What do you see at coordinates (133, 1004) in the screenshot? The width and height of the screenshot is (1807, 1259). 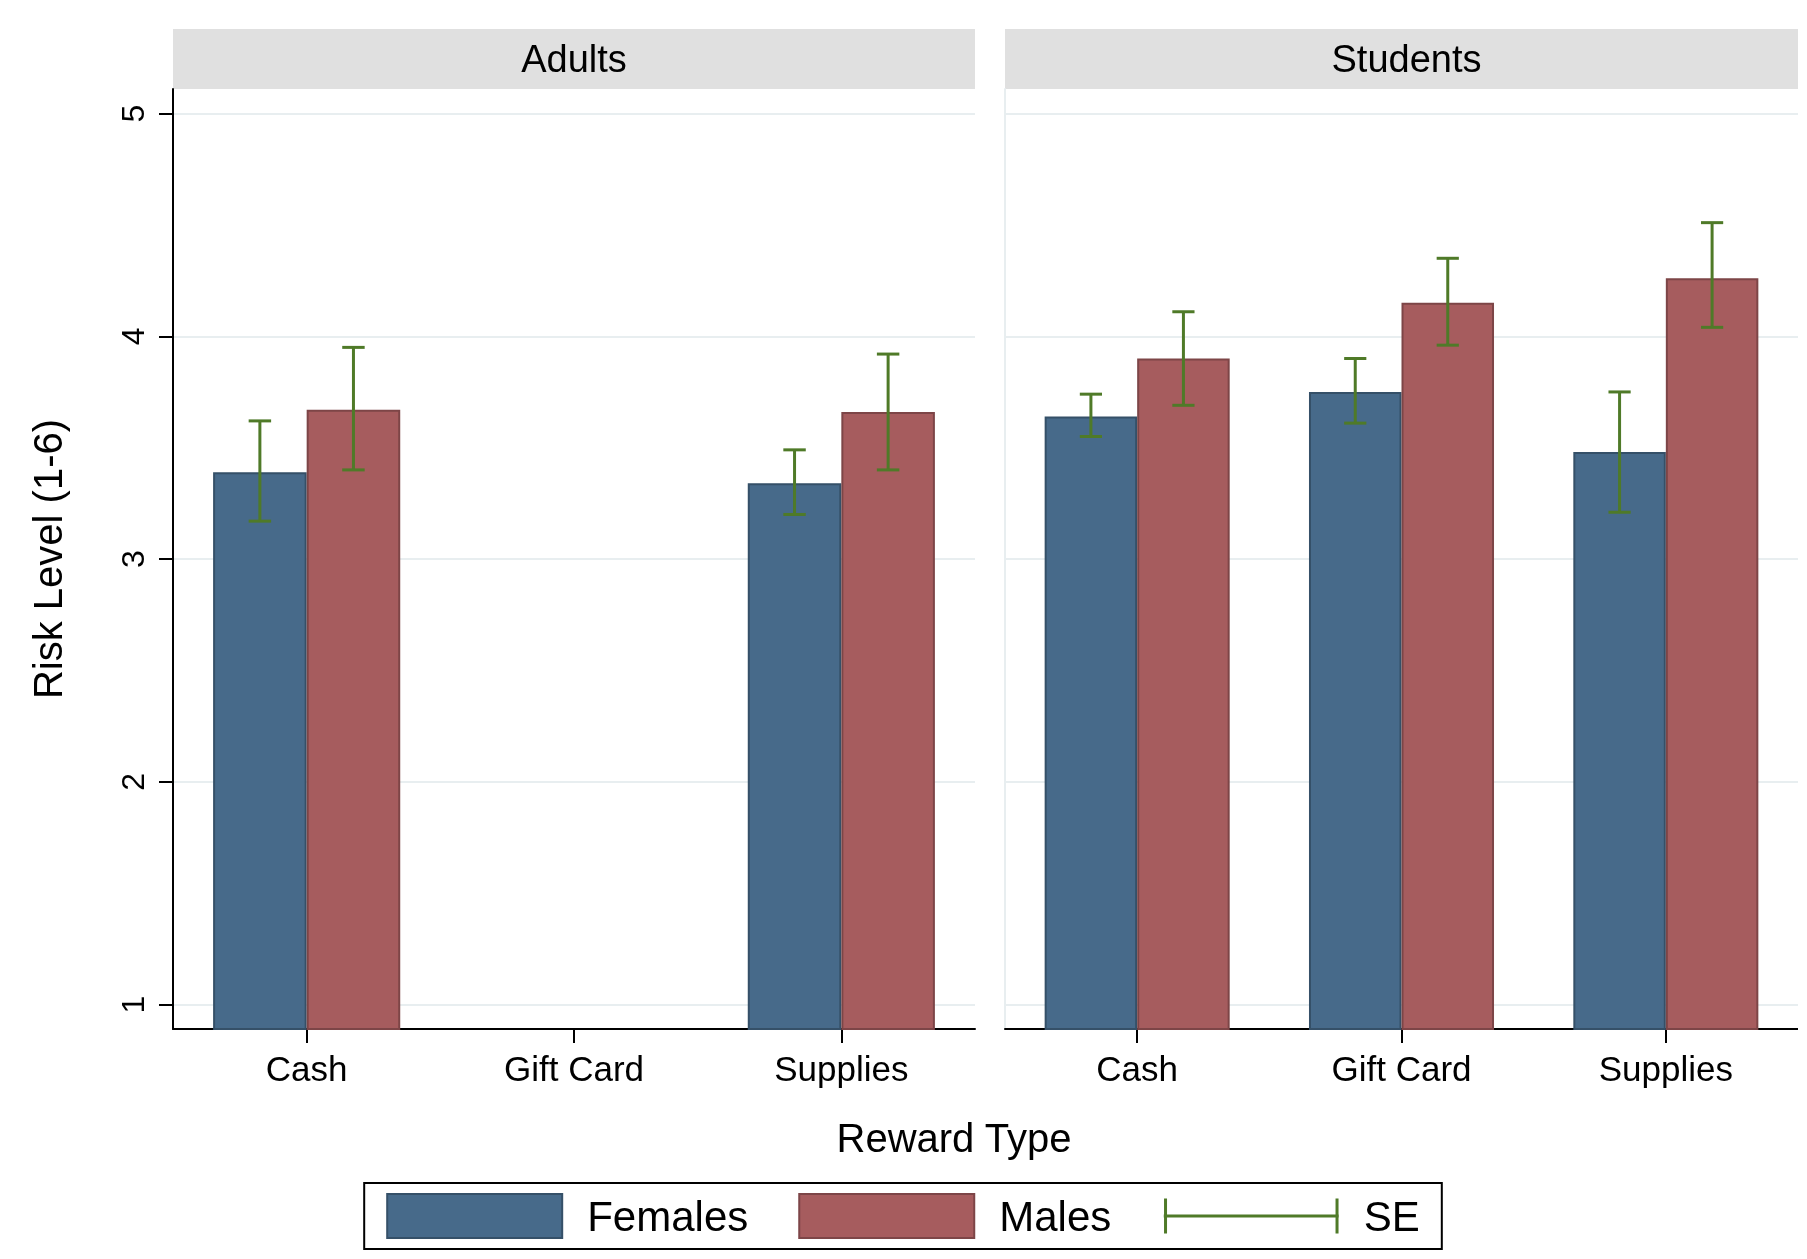 I see `y-tick-label: 1` at bounding box center [133, 1004].